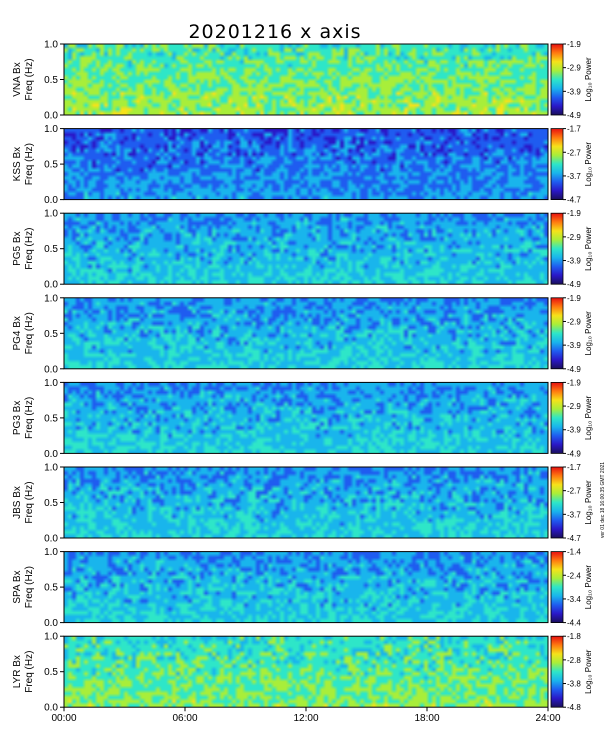  I want to click on x-tick-label: 00:00, so click(63, 718).